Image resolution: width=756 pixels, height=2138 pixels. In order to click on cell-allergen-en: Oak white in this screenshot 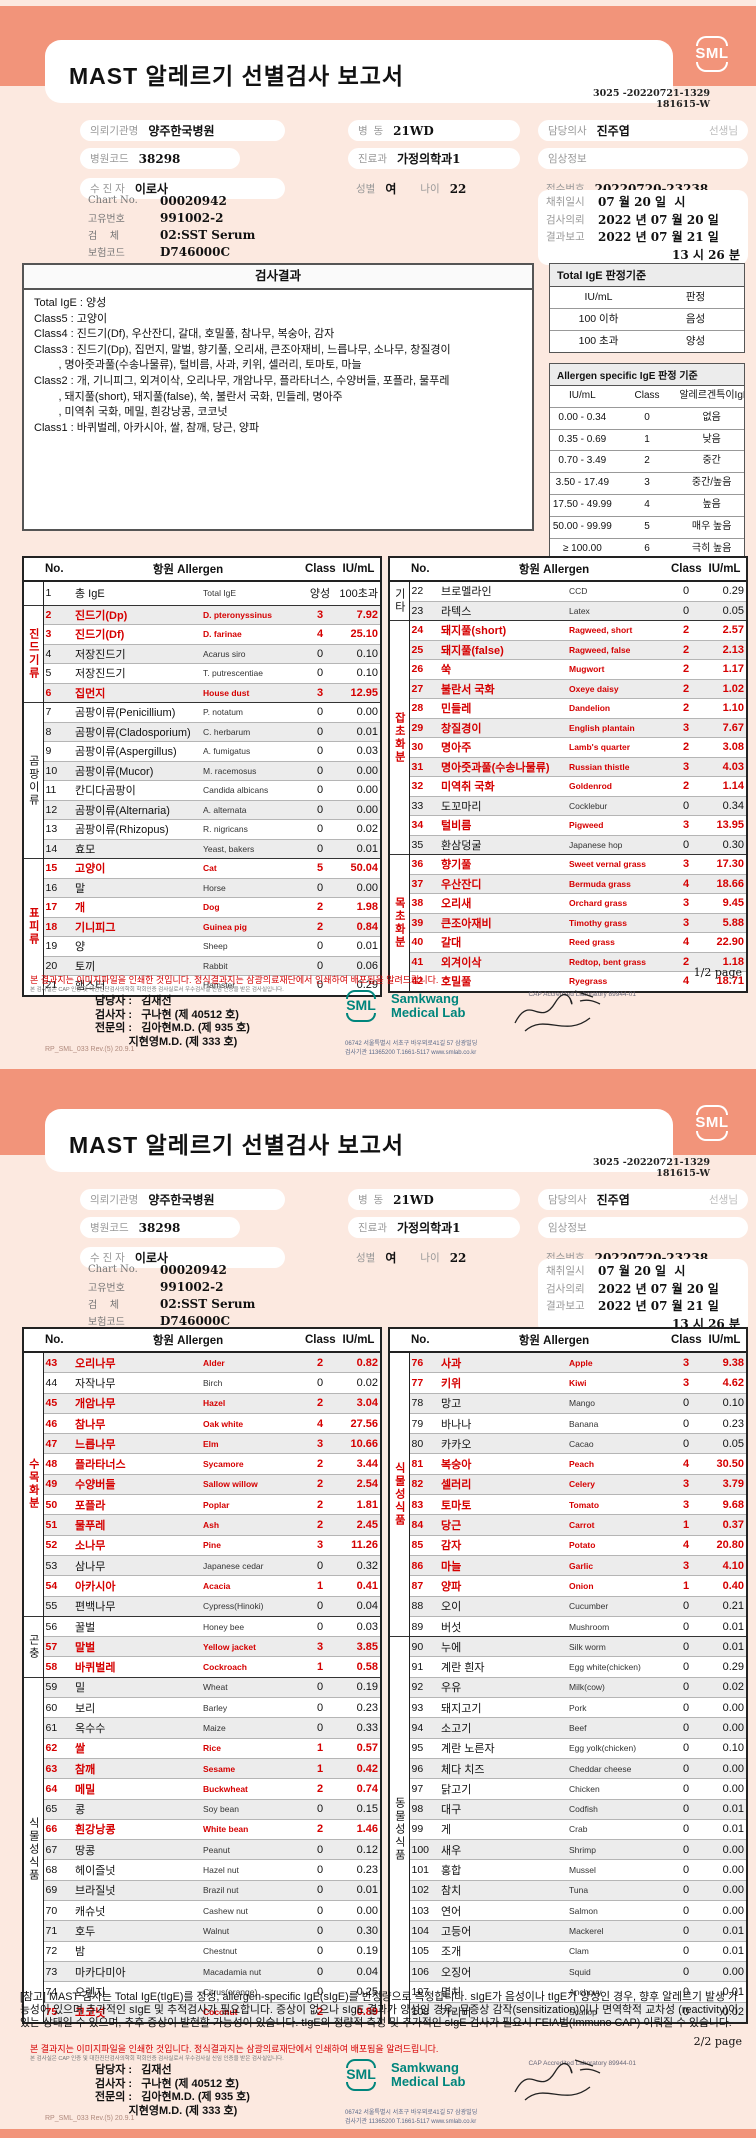, I will do `click(252, 1423)`.